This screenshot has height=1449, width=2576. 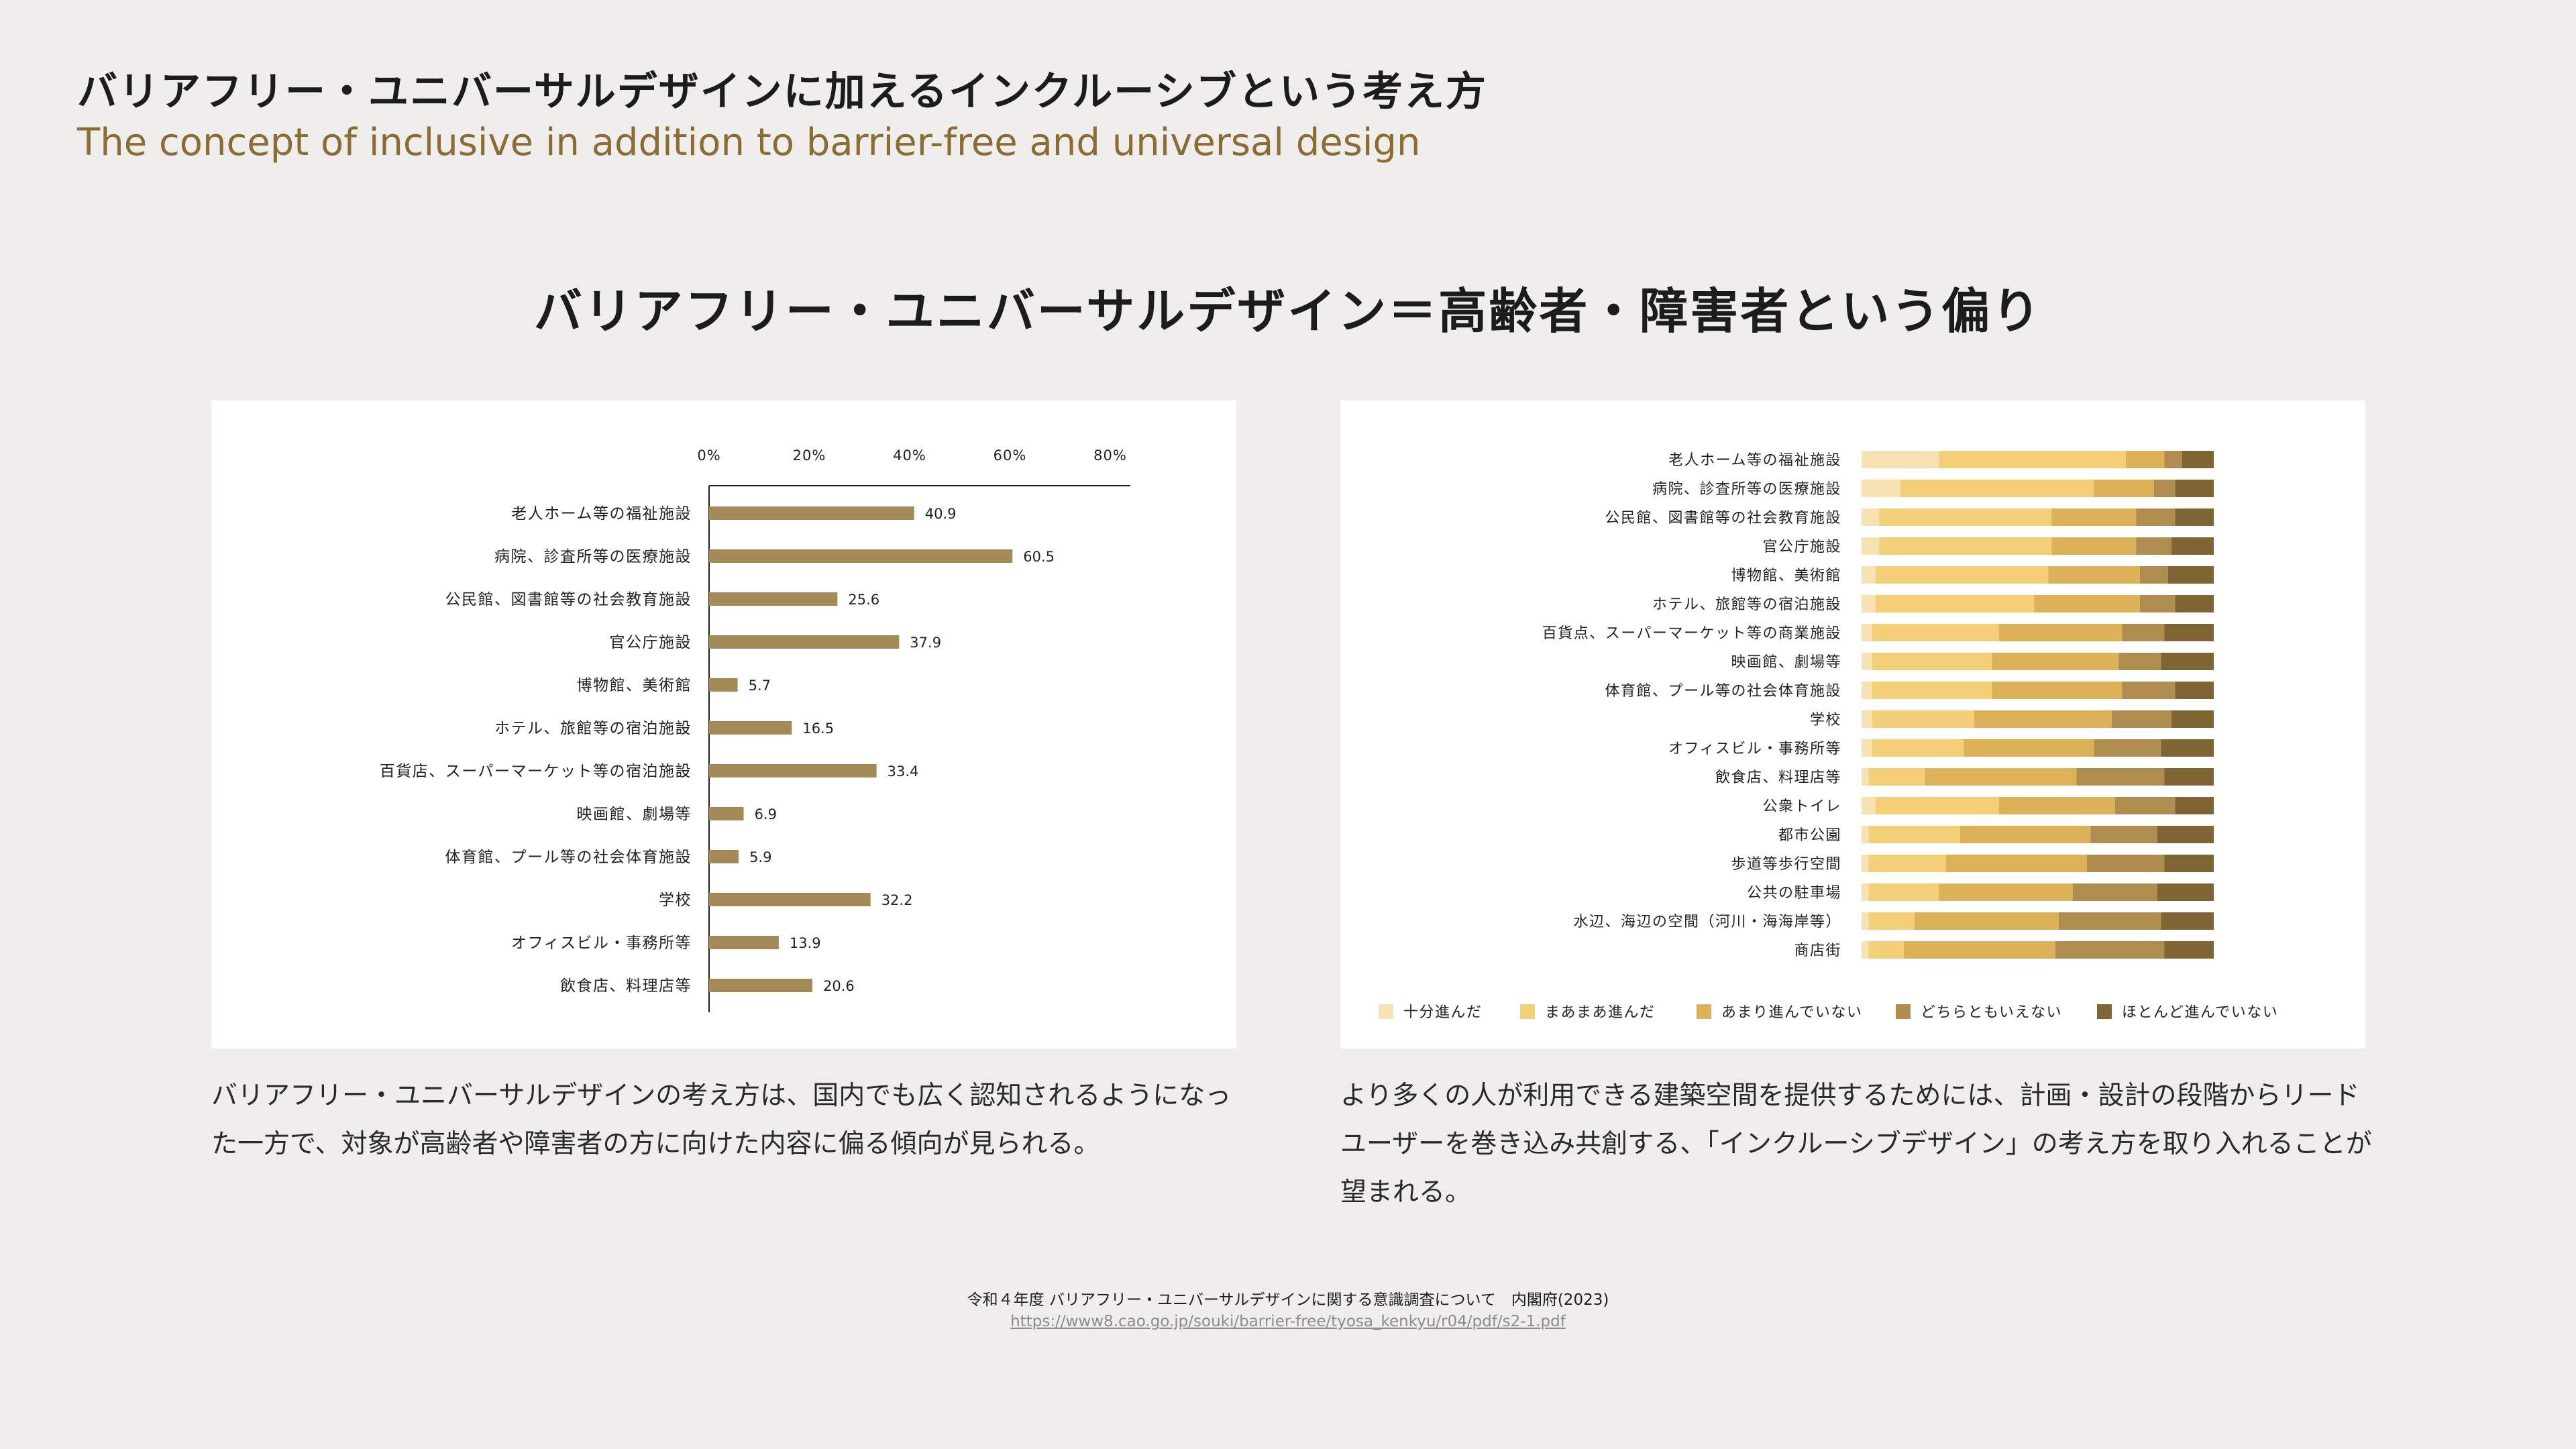 I want to click on section-title: バリアフリー・ユニバーサルデザイン＝高齢者・障害者という偏り, so click(x=1288, y=311).